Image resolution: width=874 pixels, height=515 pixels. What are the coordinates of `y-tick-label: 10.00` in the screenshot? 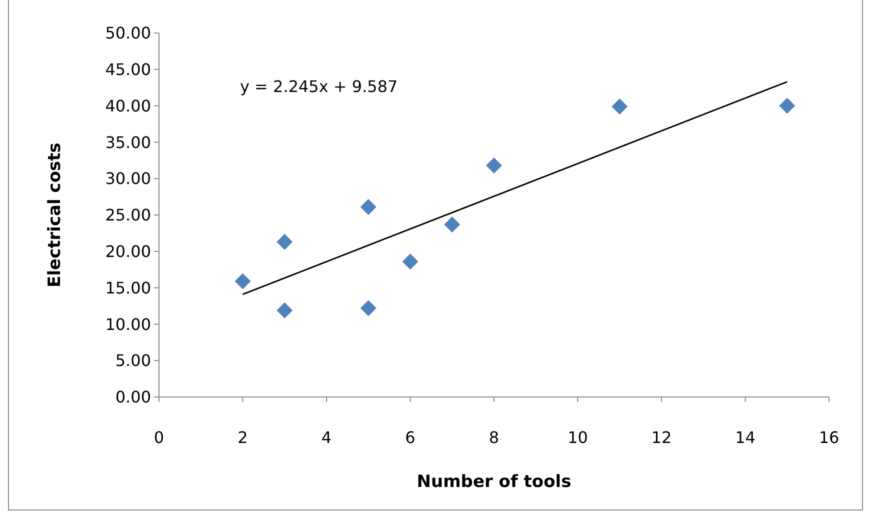 It's located at (128, 324).